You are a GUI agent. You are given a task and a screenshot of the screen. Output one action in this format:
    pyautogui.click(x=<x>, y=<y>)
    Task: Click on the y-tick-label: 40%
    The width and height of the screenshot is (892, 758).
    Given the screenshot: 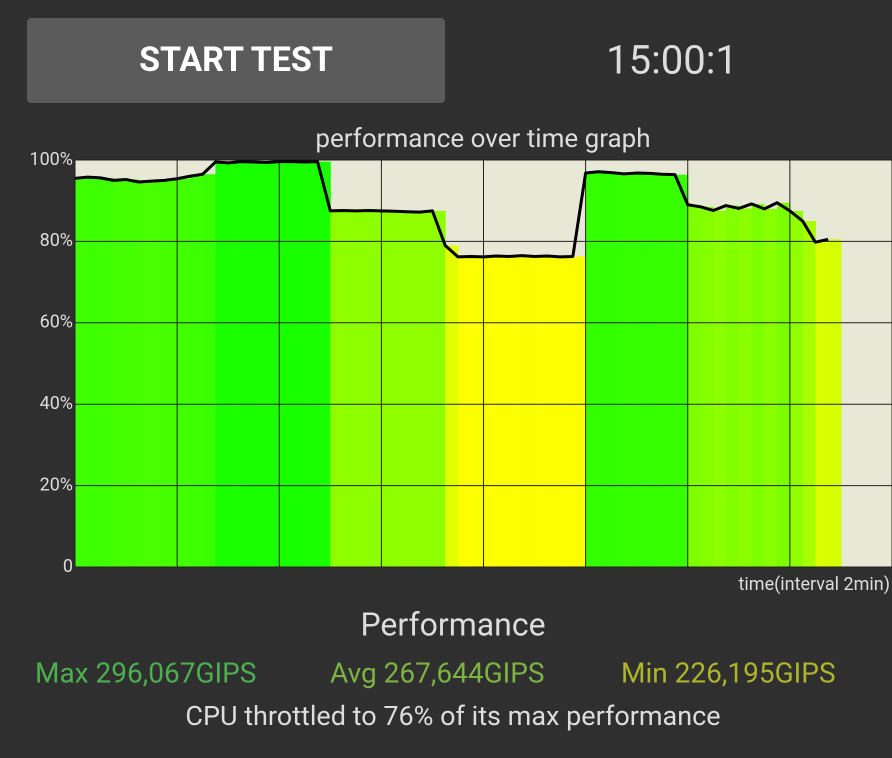 What is the action you would take?
    pyautogui.click(x=56, y=403)
    